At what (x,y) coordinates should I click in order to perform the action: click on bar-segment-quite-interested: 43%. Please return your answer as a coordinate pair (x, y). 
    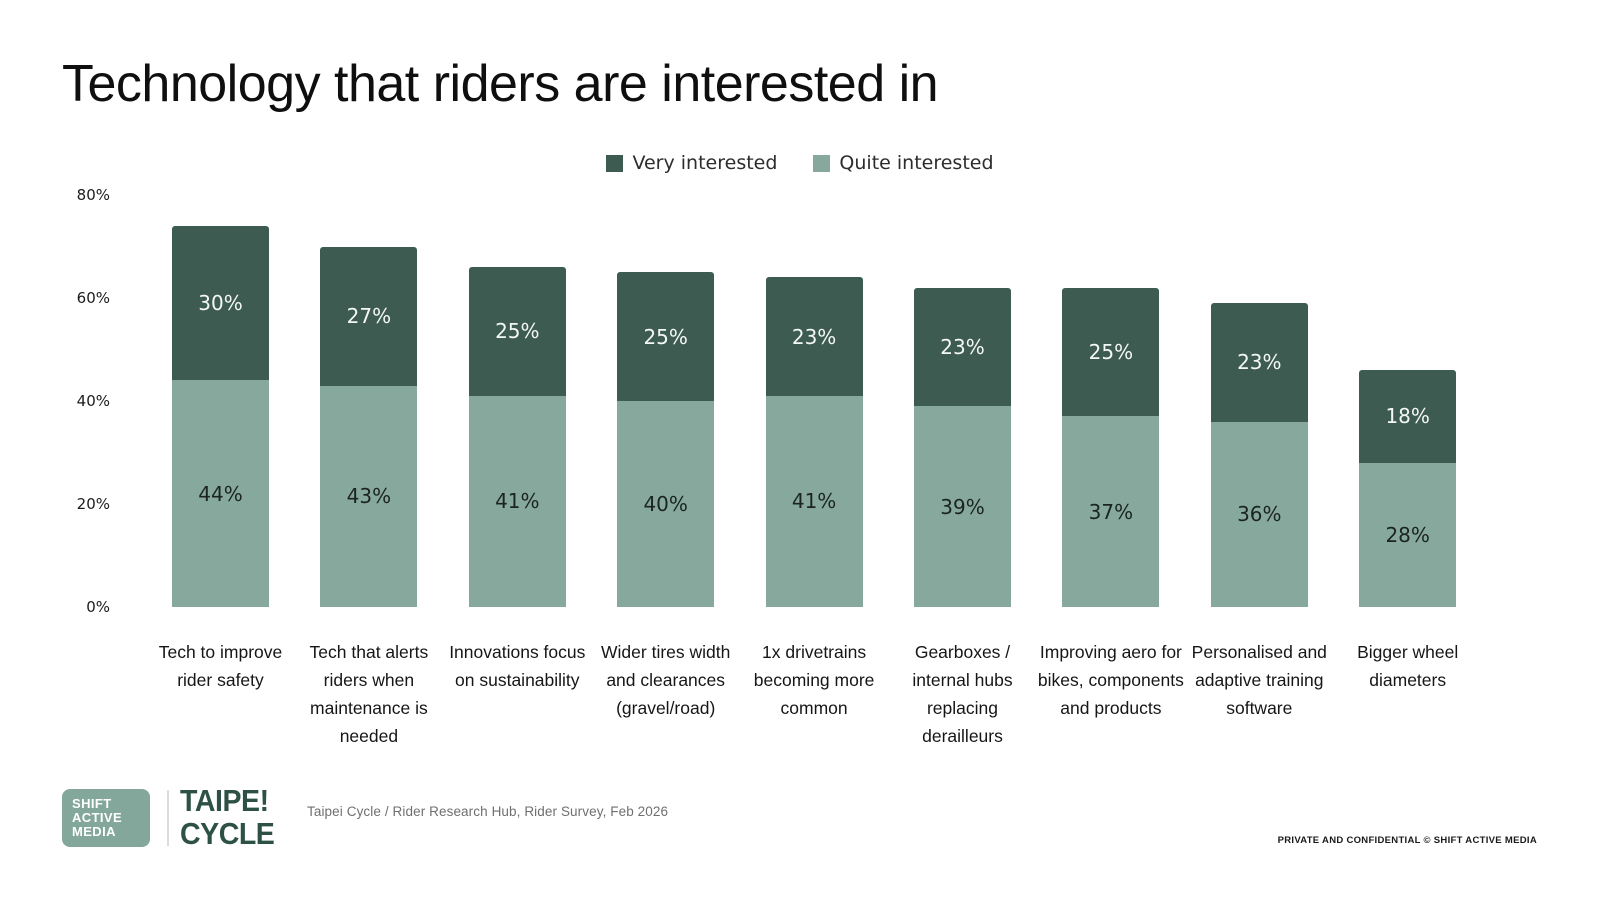
    Looking at the image, I should click on (369, 496).